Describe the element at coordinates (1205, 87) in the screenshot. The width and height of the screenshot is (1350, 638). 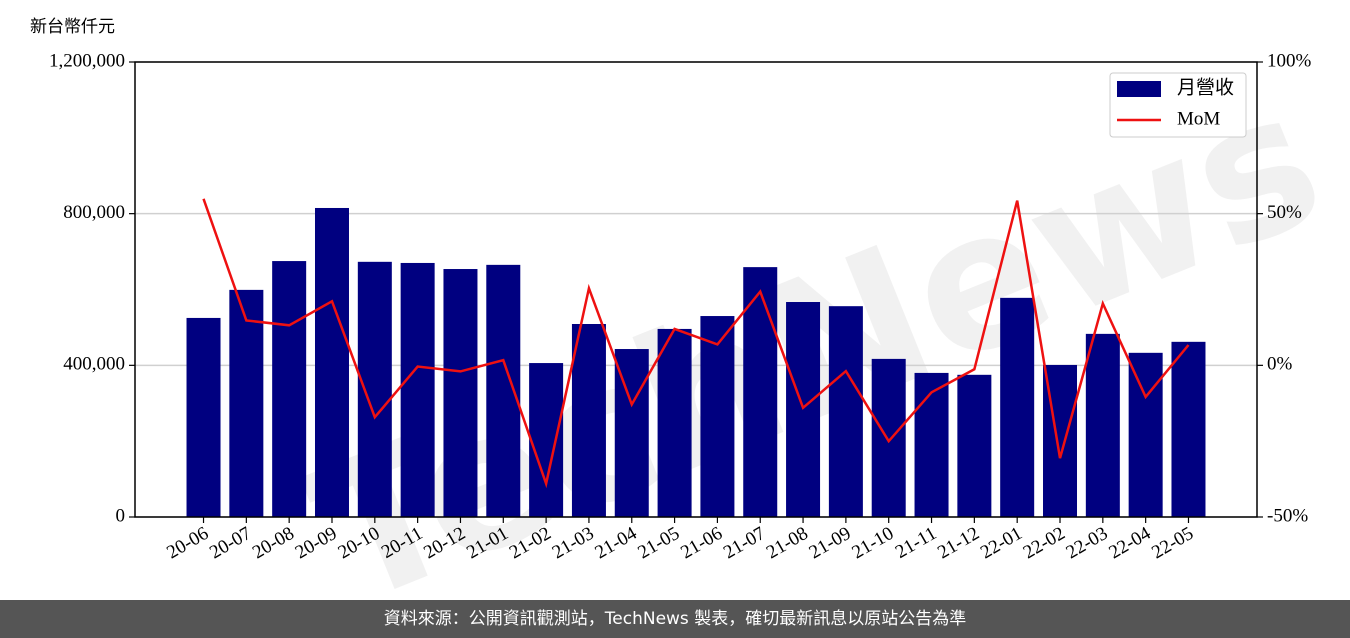
I see `legend-label: 月營收` at that location.